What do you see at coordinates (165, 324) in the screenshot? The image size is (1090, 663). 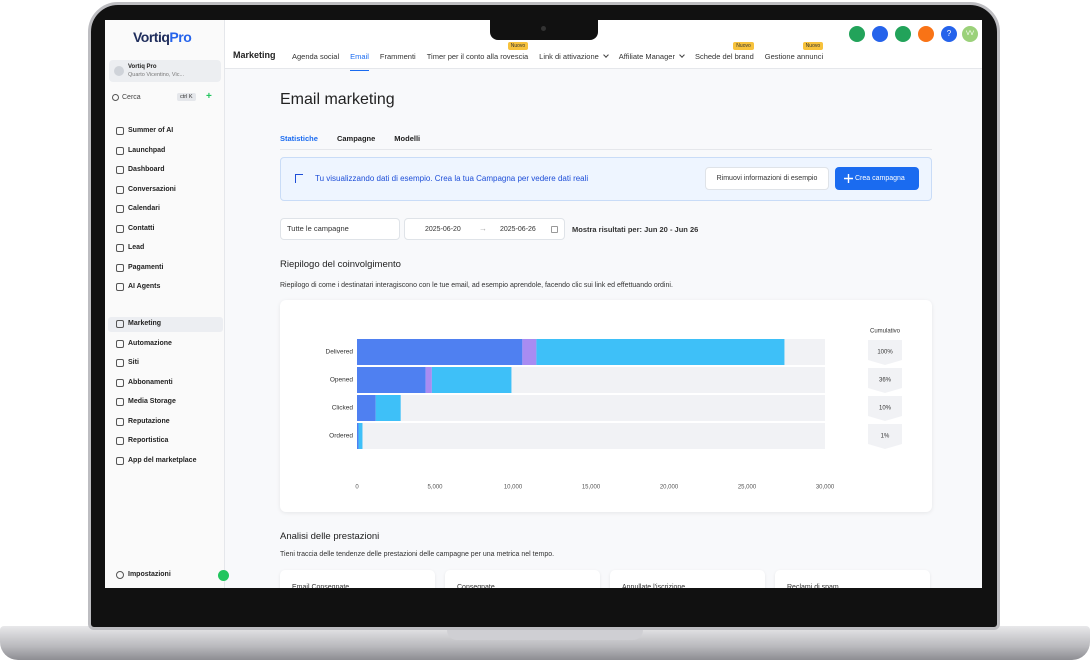 I see `sidebar-item: Marketing` at bounding box center [165, 324].